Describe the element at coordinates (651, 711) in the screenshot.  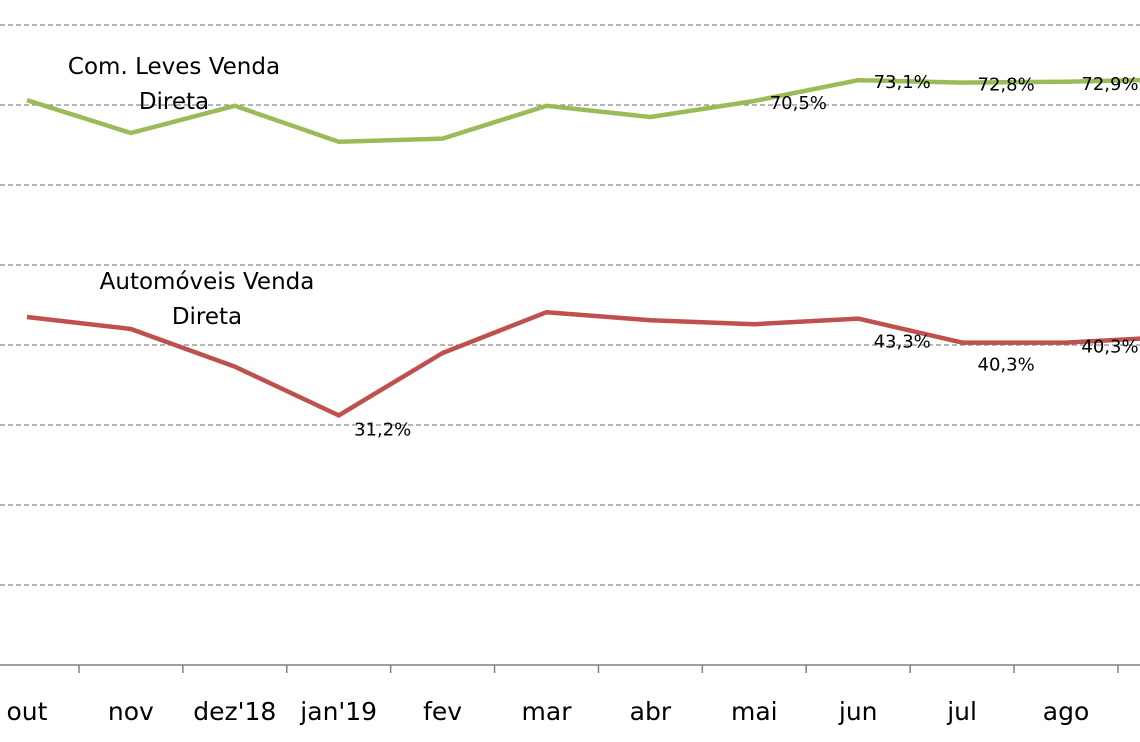
I see `x-tick-label: abr` at that location.